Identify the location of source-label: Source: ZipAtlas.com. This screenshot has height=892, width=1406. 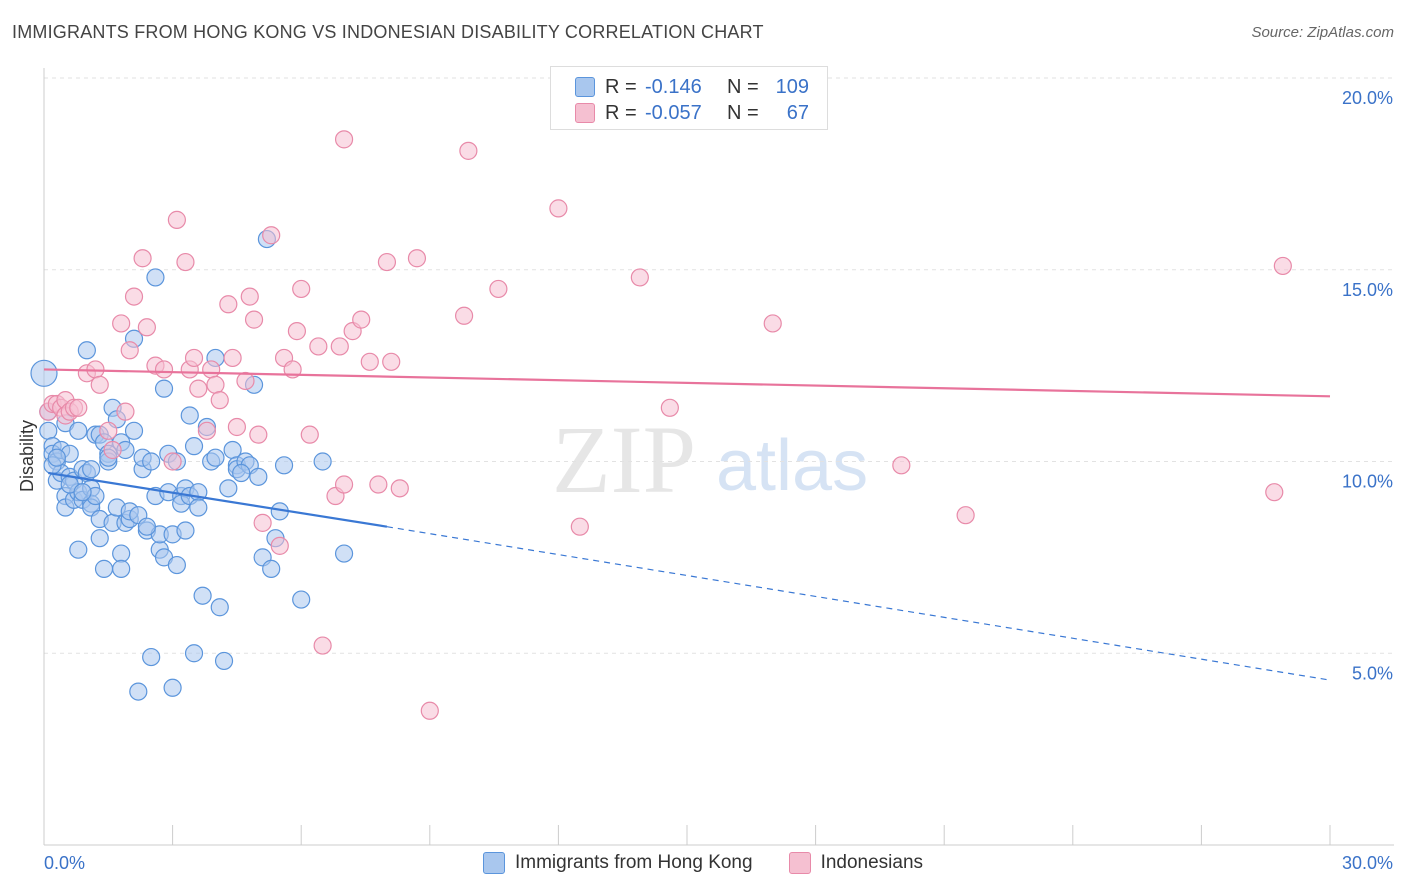
(1322, 32).